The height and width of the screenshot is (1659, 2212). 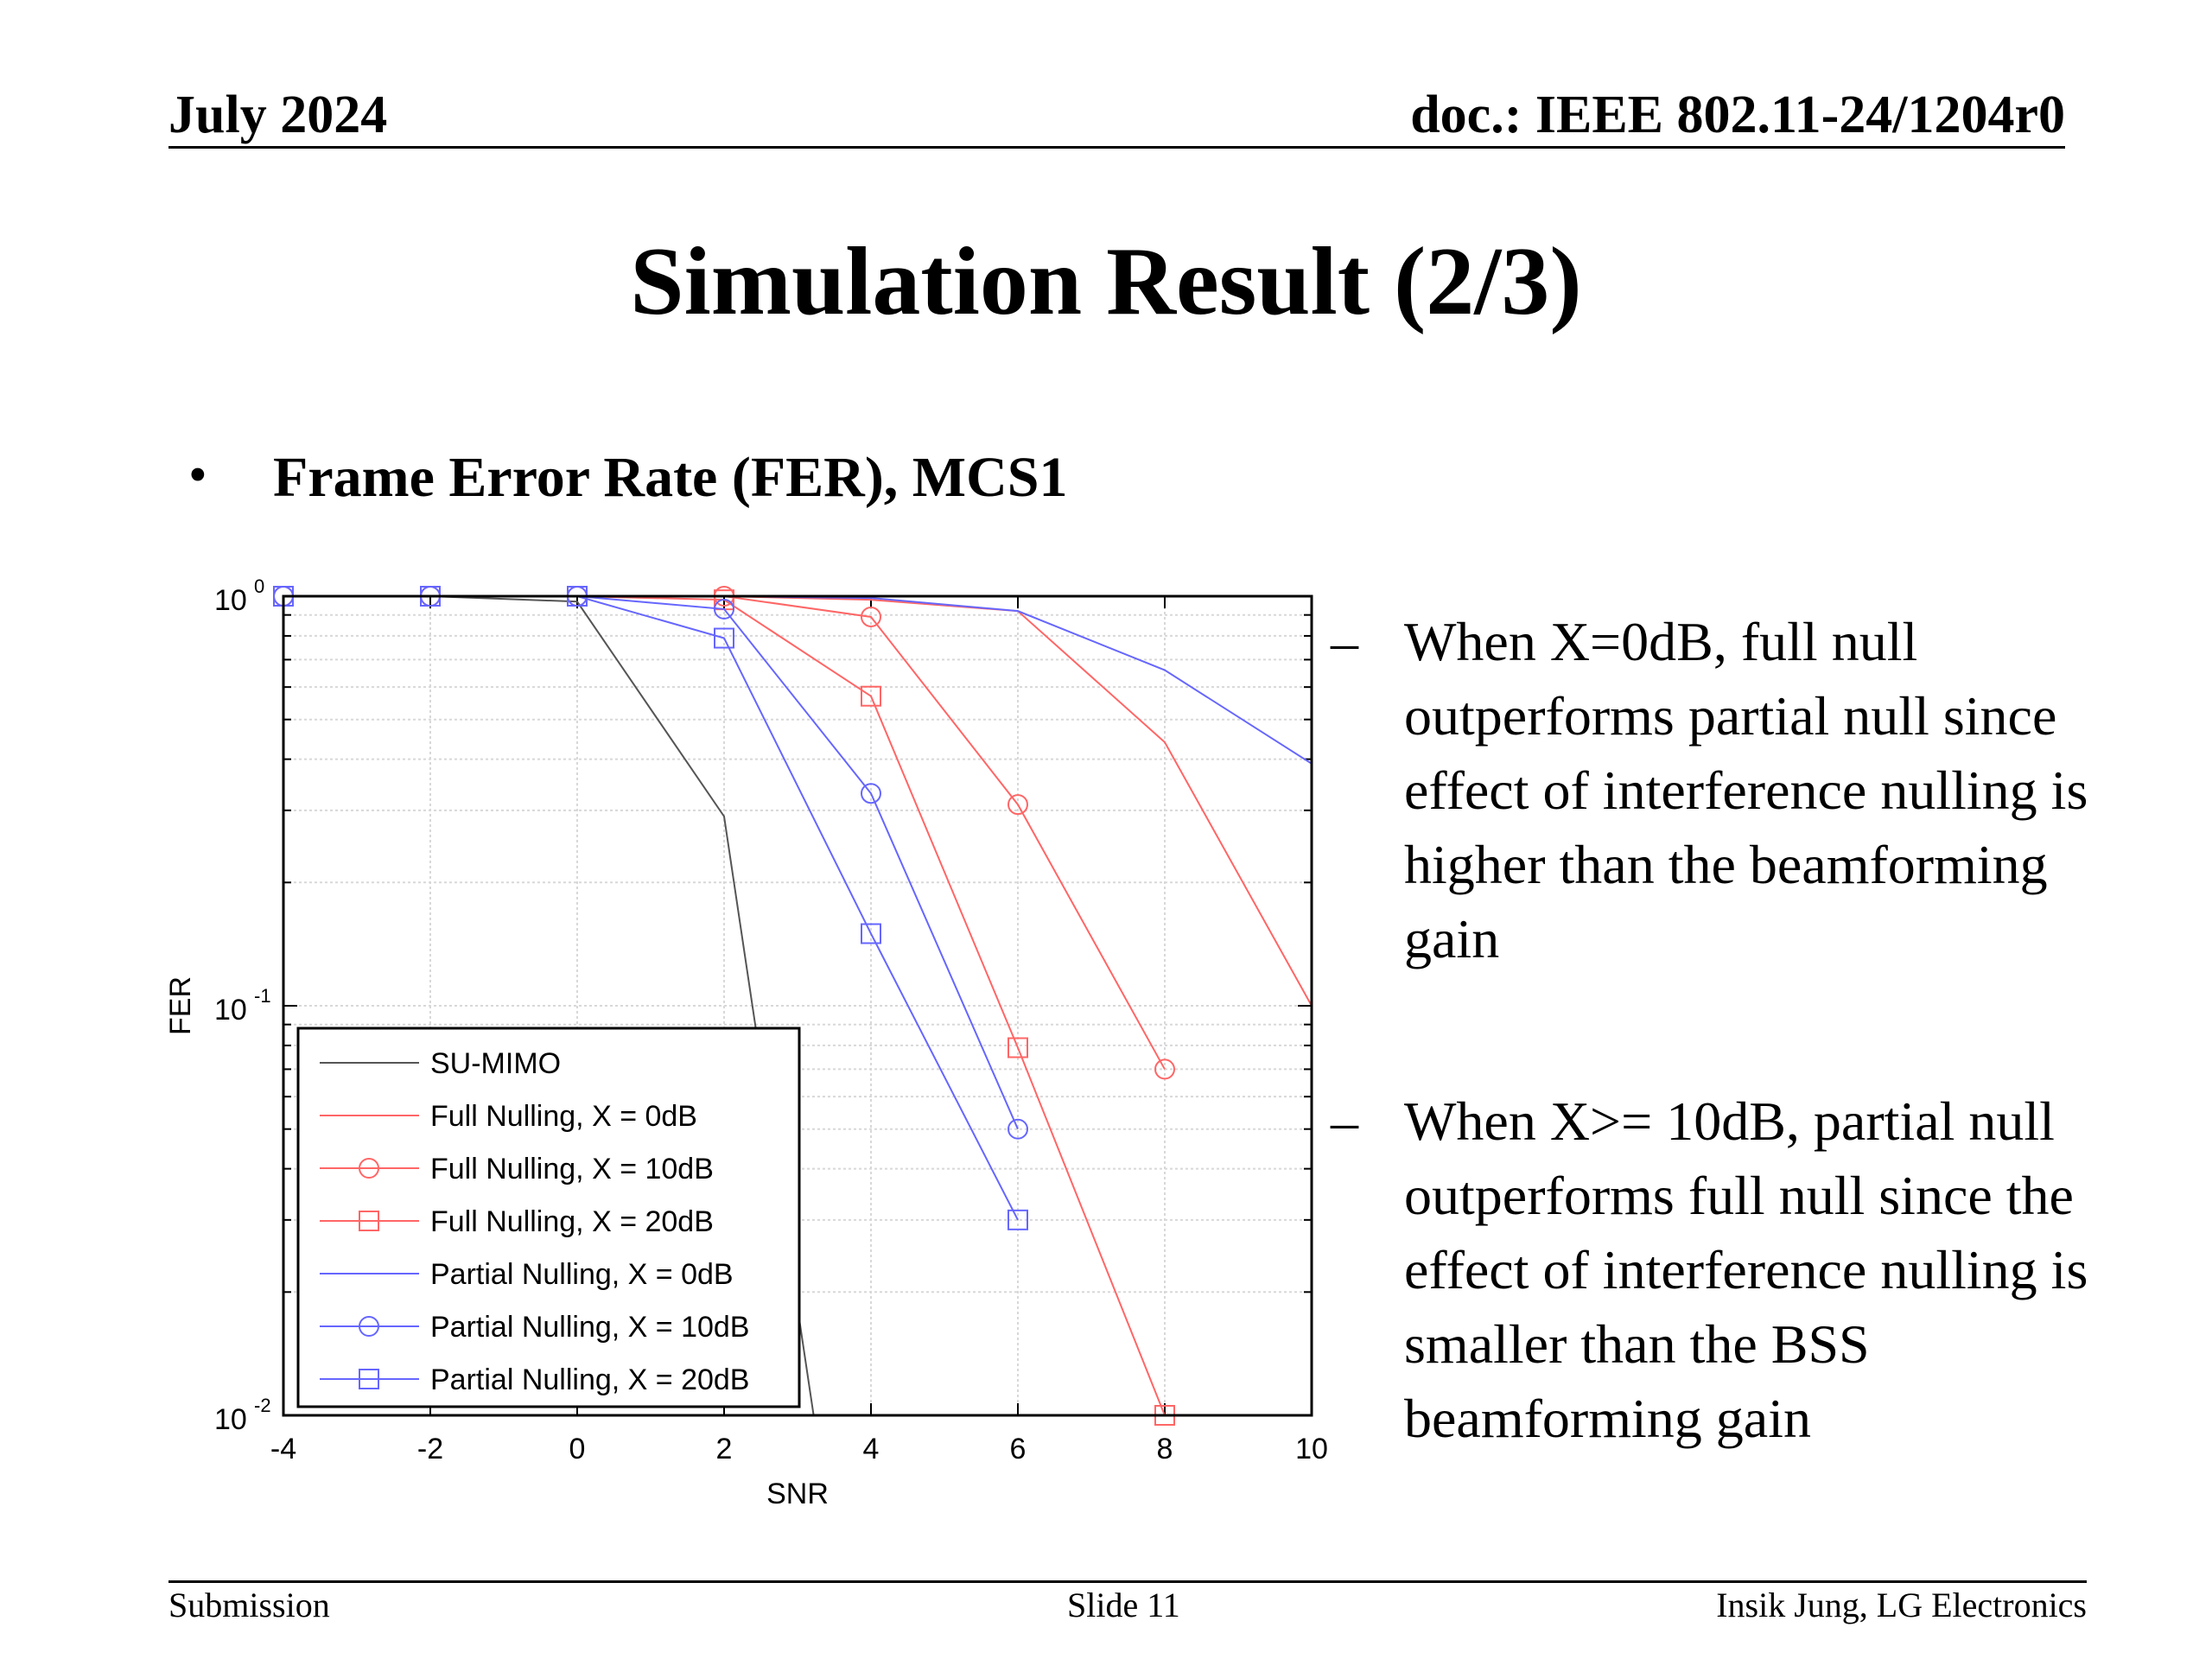 I want to click on footer-rule, so click(x=1127, y=1581).